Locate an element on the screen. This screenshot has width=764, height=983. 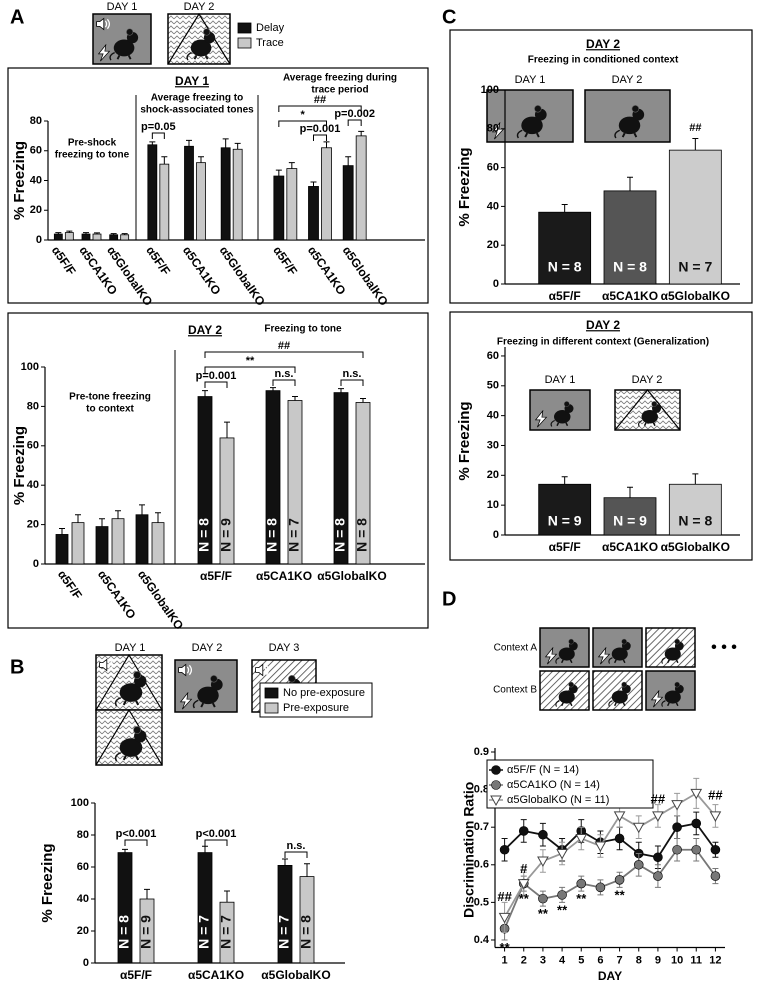
group-title: Pre-shock is located at coordinates (92, 143).